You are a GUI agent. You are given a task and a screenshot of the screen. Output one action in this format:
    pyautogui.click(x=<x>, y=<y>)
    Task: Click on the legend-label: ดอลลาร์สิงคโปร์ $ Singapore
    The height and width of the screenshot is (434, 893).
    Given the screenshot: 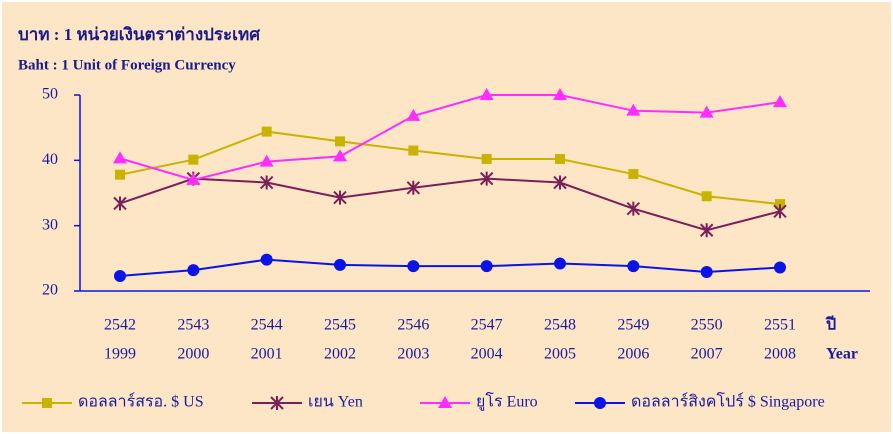 What is the action you would take?
    pyautogui.click(x=728, y=401)
    